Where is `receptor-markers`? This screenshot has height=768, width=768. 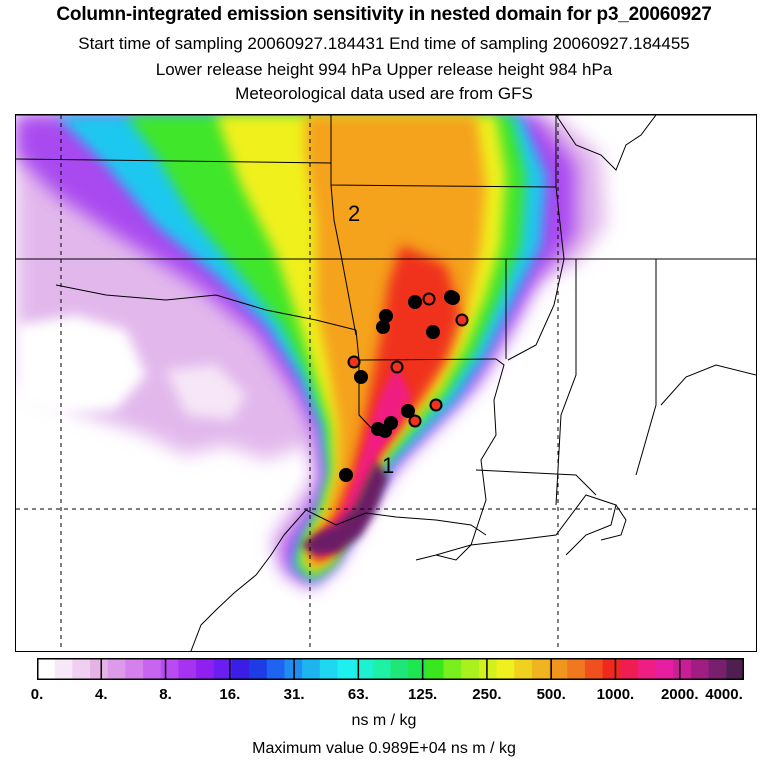 receptor-markers is located at coordinates (404, 386).